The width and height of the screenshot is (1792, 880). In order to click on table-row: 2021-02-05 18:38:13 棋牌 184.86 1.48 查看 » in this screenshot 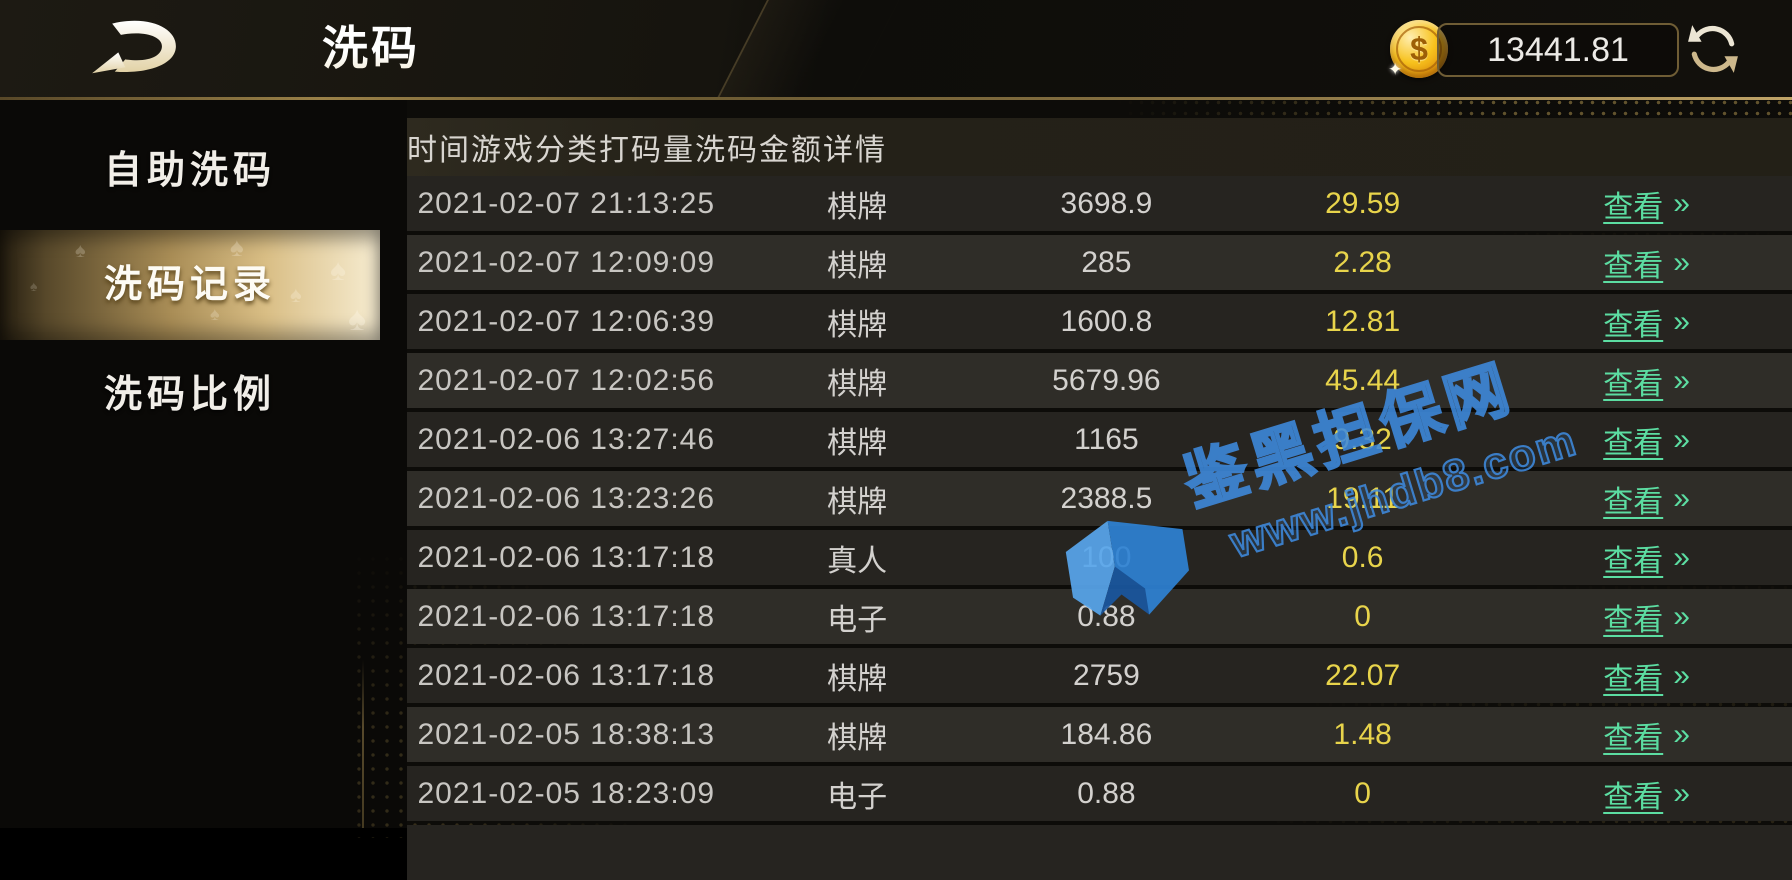, I will do `click(1099, 734)`.